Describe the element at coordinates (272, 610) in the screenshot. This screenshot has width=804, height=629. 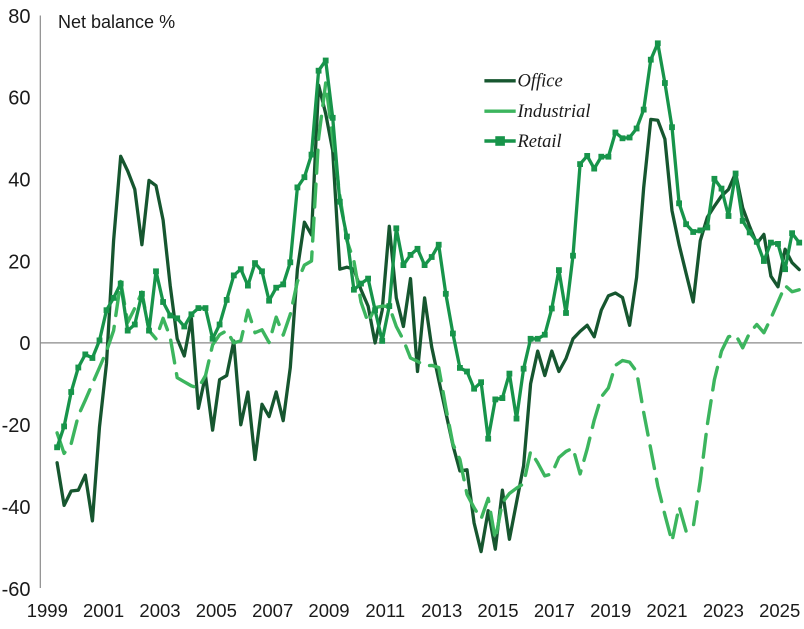
I see `svg-text: 2007` at that location.